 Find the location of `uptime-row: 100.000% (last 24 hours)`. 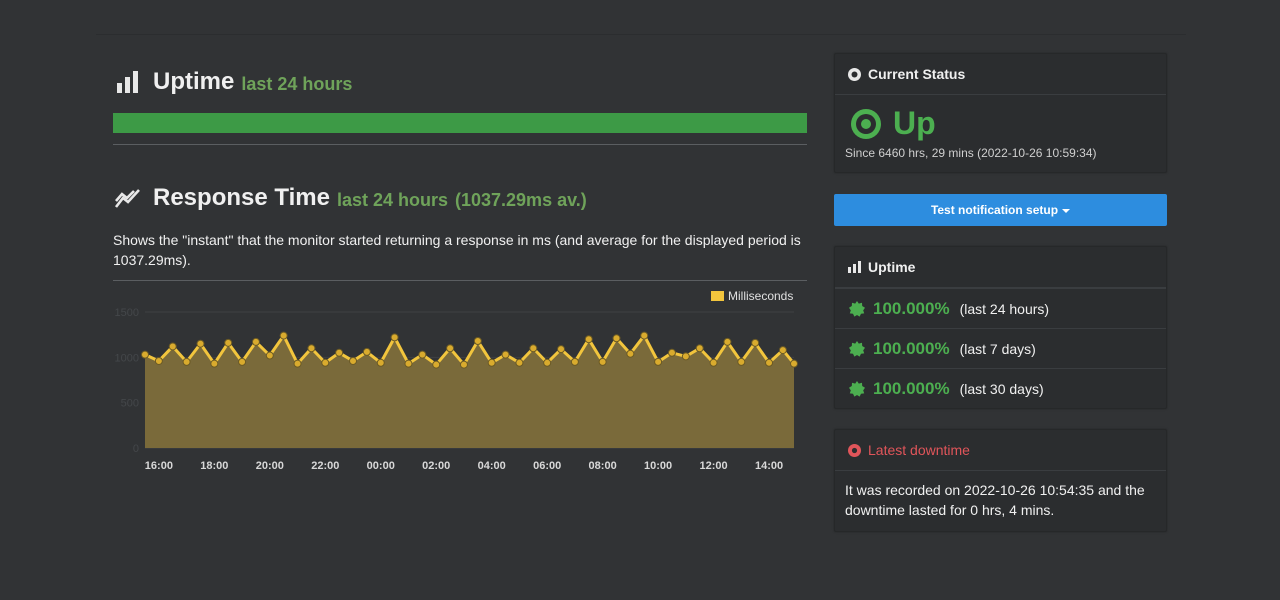

uptime-row: 100.000% (last 24 hours) is located at coordinates (1000, 308).